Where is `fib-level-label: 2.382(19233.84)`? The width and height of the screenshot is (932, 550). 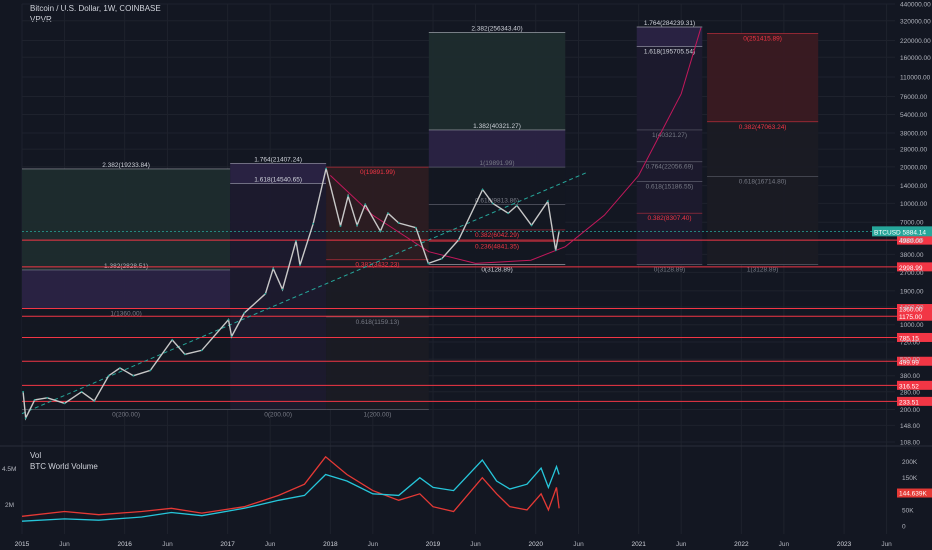
fib-level-label: 2.382(19233.84) is located at coordinates (126, 165).